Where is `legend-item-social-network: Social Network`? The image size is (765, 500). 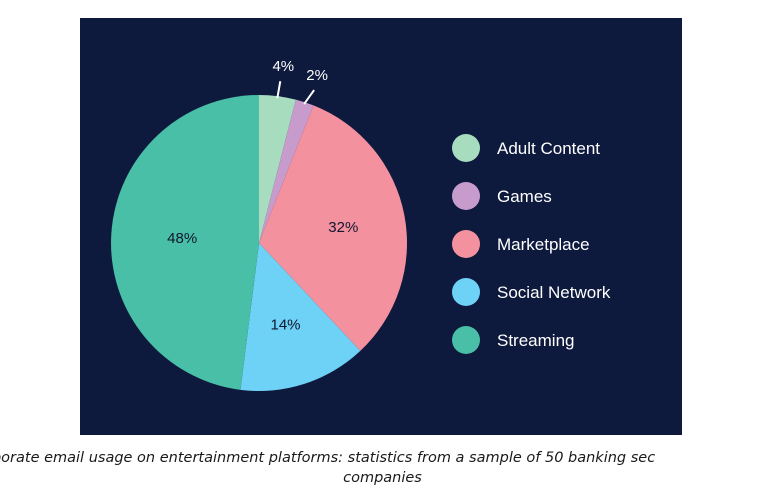
legend-item-social-network: Social Network is located at coordinates (531, 292).